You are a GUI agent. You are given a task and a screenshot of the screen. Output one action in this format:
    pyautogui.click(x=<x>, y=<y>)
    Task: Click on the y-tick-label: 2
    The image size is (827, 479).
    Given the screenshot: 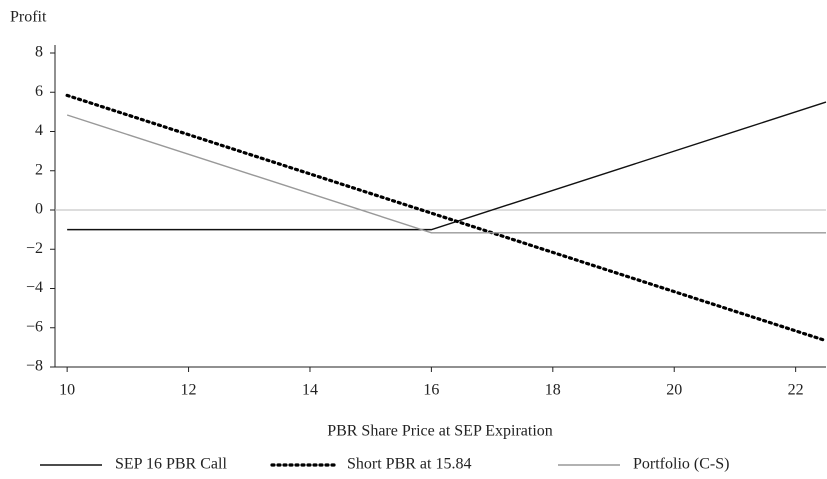 What is the action you would take?
    pyautogui.click(x=39, y=169)
    